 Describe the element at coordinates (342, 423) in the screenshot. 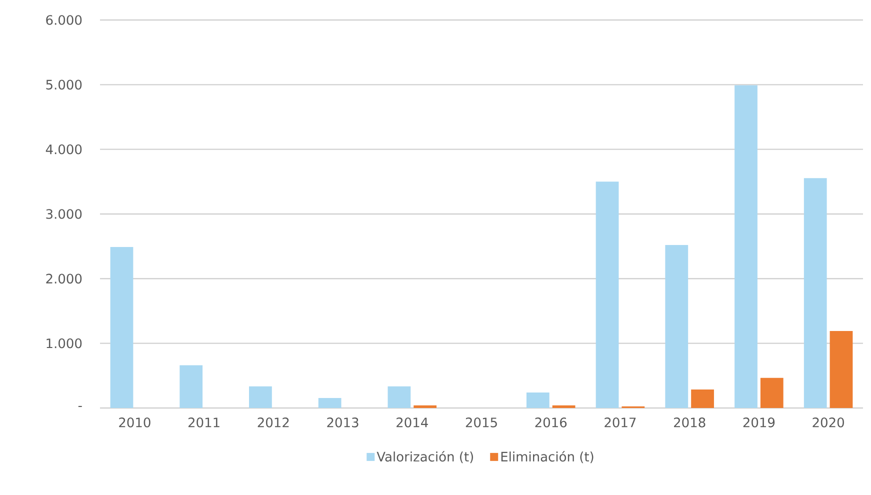

I see `x-tick-label: 2013` at that location.